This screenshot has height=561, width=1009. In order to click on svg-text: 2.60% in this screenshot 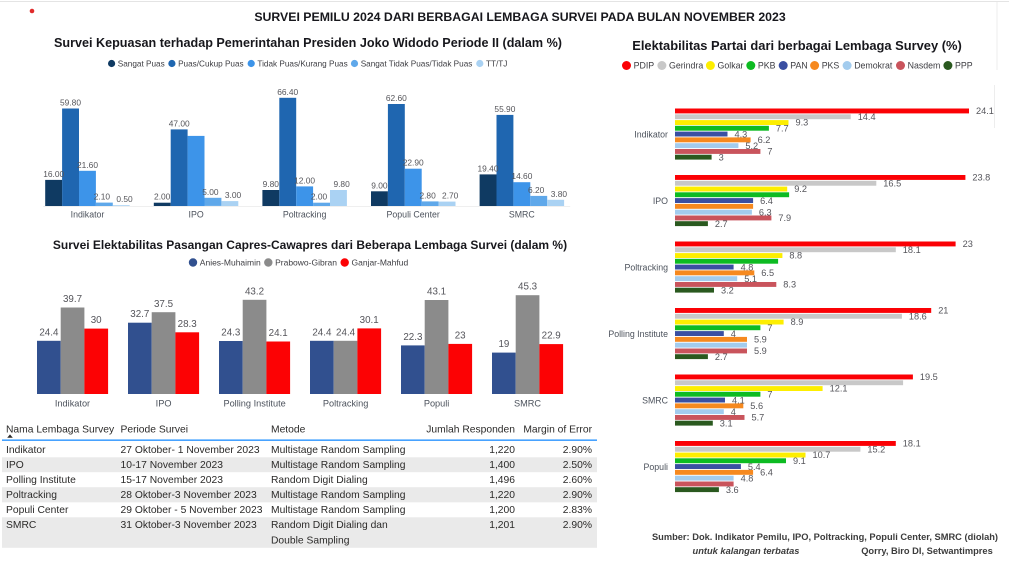, I will do `click(577, 480)`.